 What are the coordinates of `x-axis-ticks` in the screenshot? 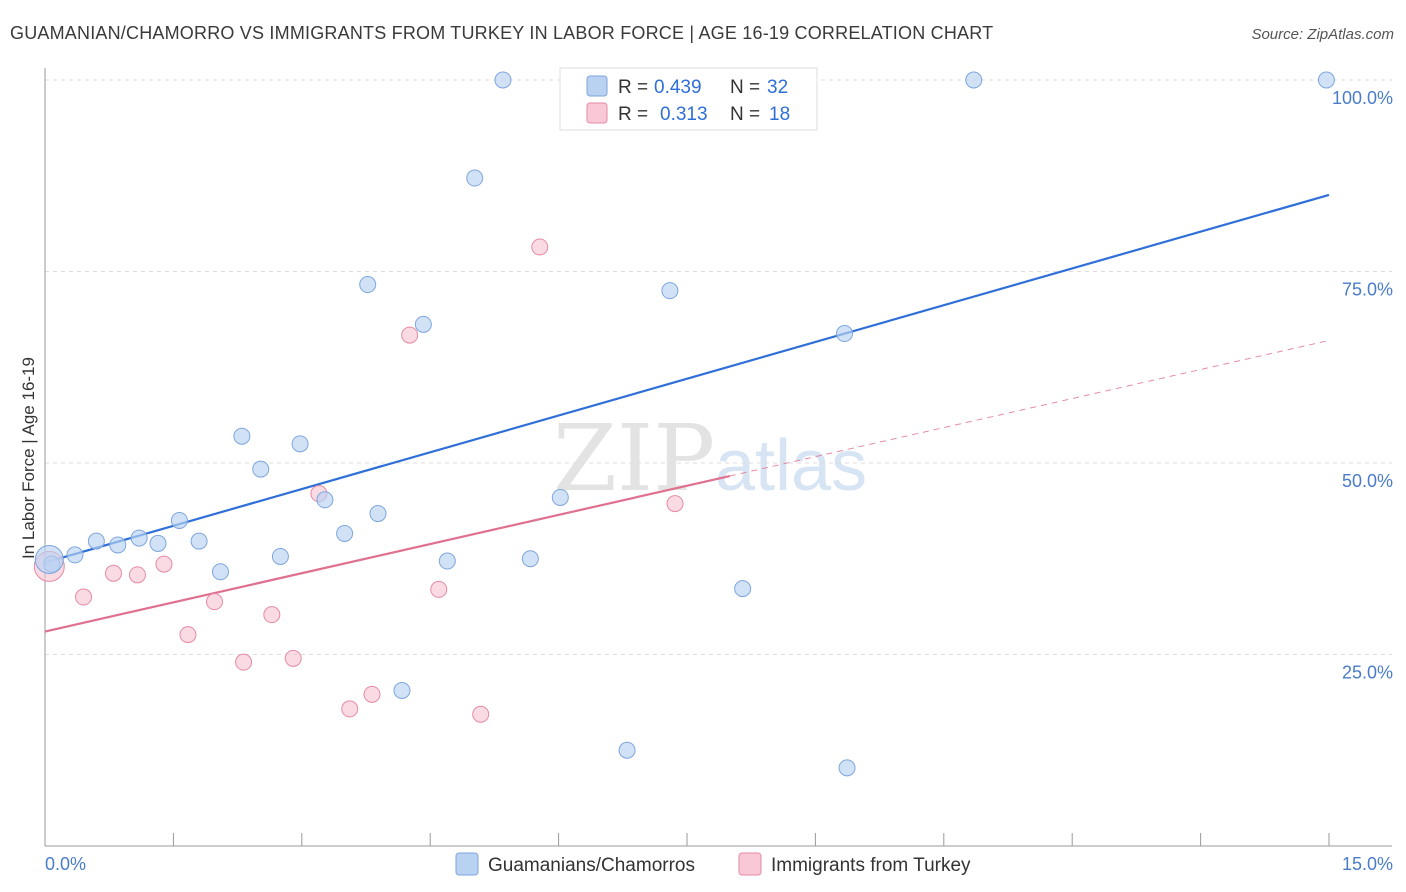 It's located at (751, 839).